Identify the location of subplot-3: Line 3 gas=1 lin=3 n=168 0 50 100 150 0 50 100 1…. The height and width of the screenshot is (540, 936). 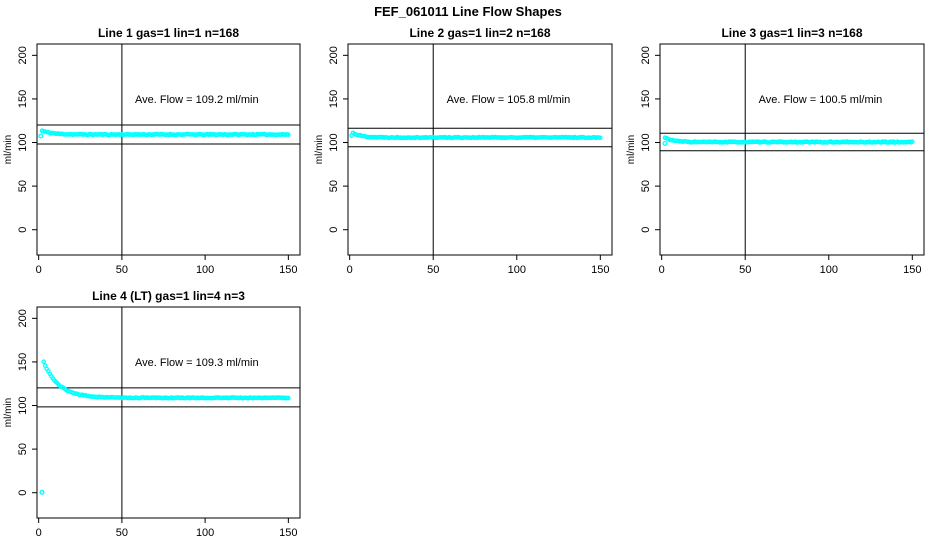
(775, 151).